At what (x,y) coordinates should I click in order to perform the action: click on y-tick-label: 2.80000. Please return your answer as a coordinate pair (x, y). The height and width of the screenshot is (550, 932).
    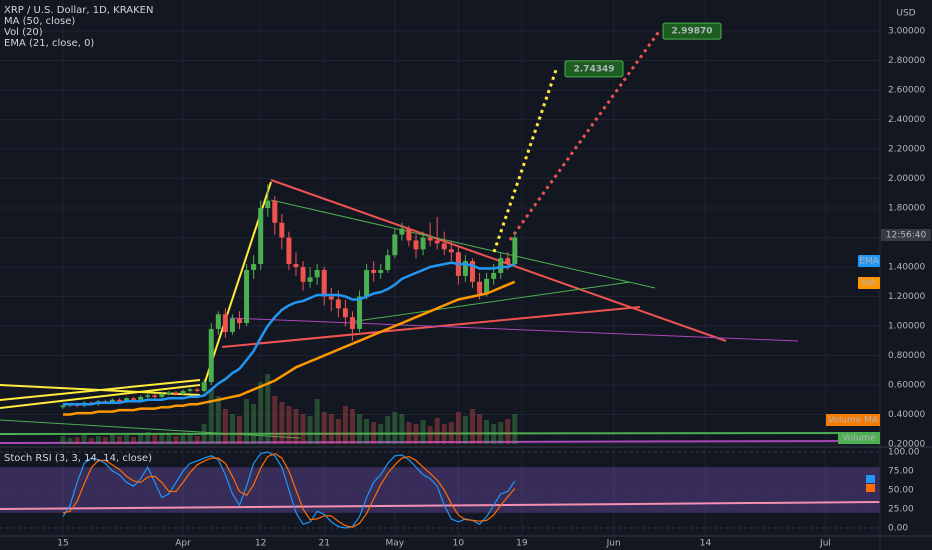
    Looking at the image, I should click on (906, 61).